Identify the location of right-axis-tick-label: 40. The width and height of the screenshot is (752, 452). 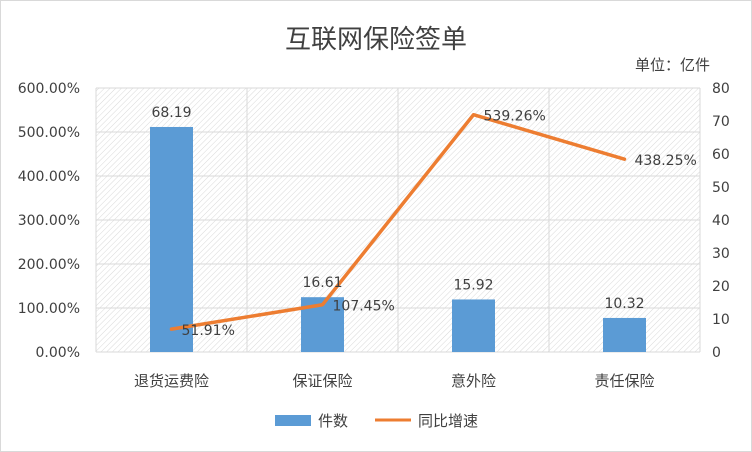
(721, 221).